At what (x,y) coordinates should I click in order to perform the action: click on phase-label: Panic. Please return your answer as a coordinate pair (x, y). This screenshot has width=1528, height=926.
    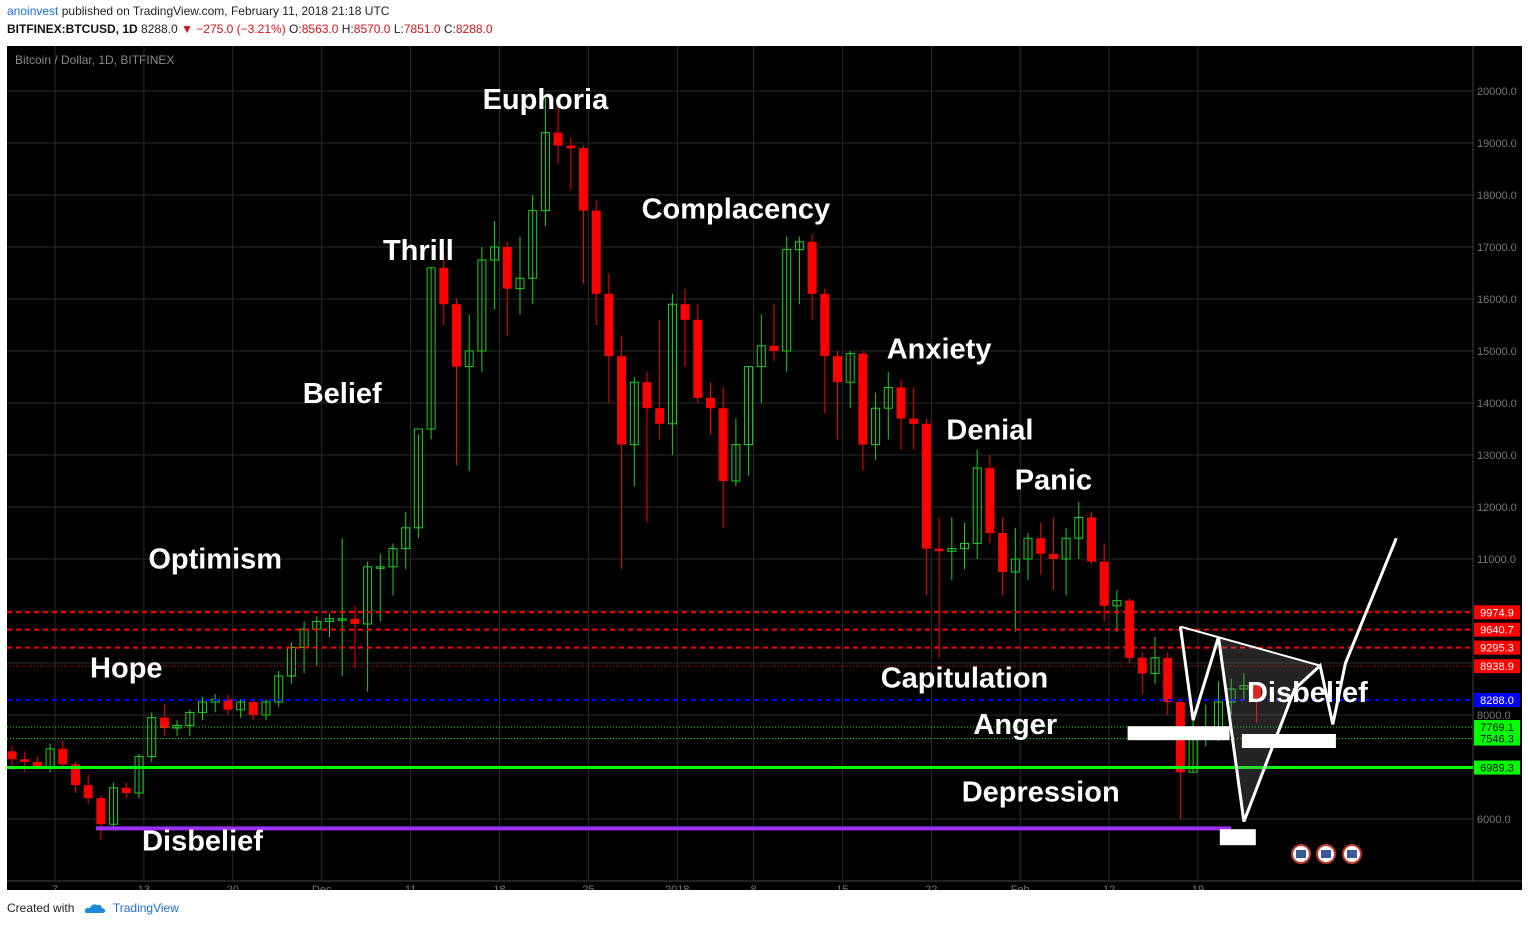
    Looking at the image, I should click on (1053, 481).